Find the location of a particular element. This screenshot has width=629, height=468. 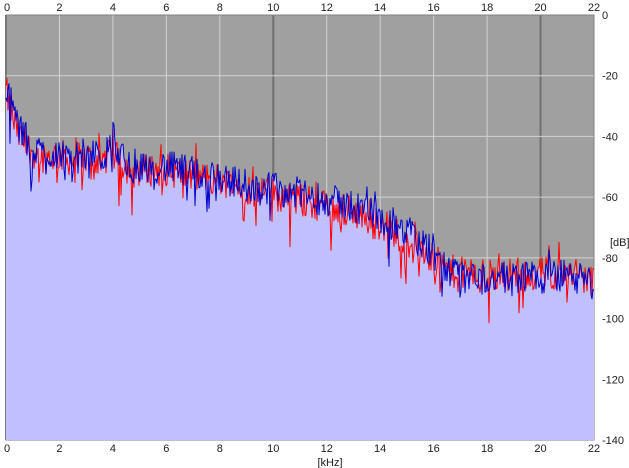

y-tick-label: -60 is located at coordinates (610, 198).